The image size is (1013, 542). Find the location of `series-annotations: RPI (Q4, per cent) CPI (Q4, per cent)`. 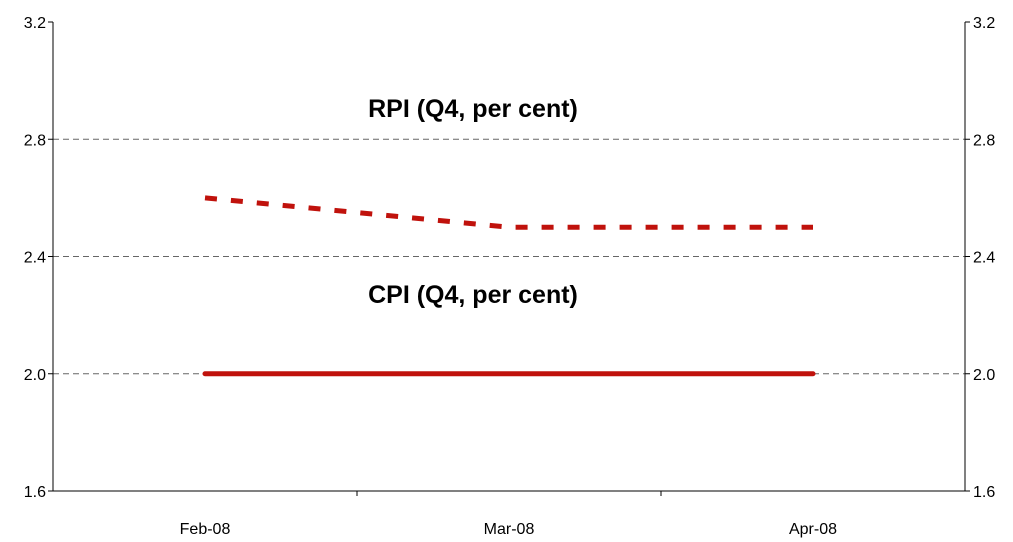

series-annotations: RPI (Q4, per cent) CPI (Q4, per cent) is located at coordinates (473, 202).